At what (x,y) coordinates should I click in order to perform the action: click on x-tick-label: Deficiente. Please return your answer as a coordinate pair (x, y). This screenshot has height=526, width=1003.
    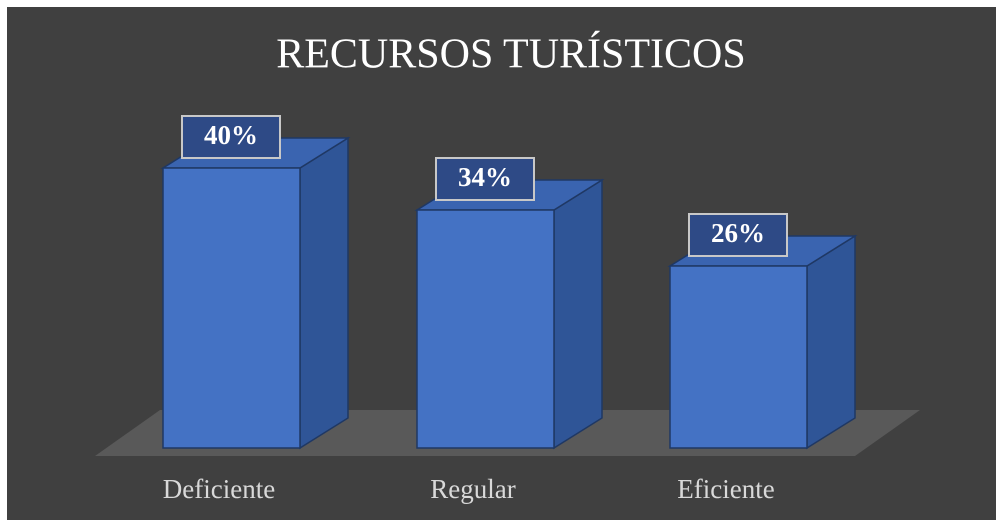
    Looking at the image, I should click on (219, 489).